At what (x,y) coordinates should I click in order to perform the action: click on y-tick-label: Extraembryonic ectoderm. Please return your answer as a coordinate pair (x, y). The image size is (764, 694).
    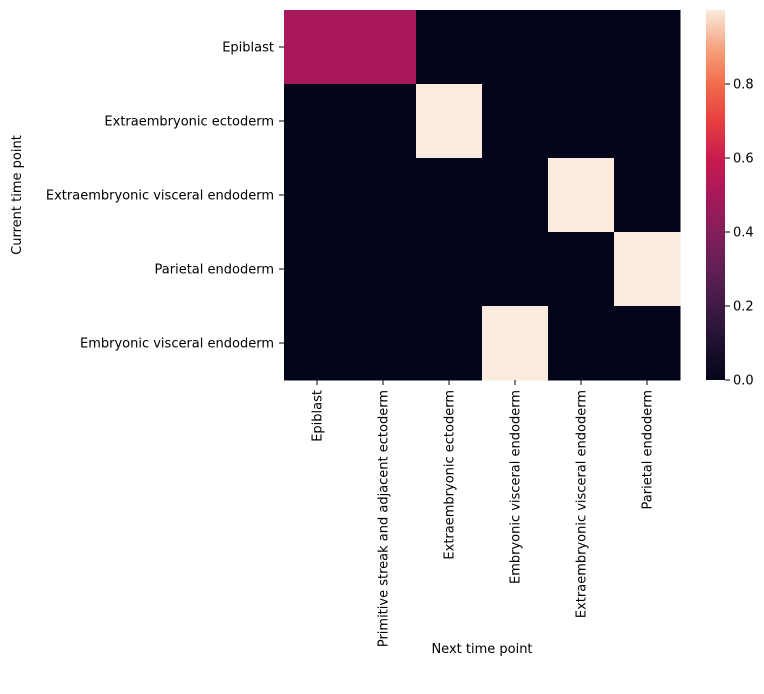
    Looking at the image, I should click on (189, 122).